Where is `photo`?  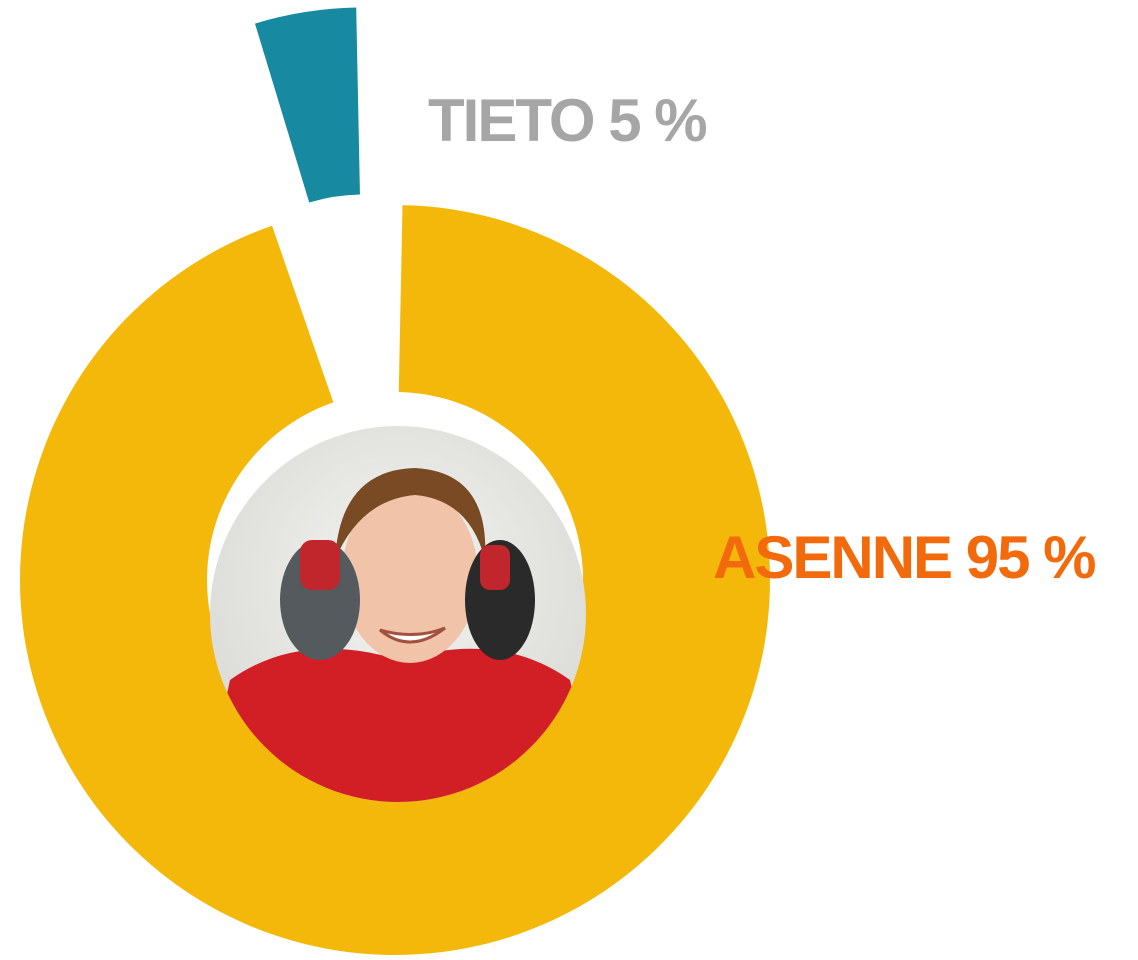
photo is located at coordinates (398, 614).